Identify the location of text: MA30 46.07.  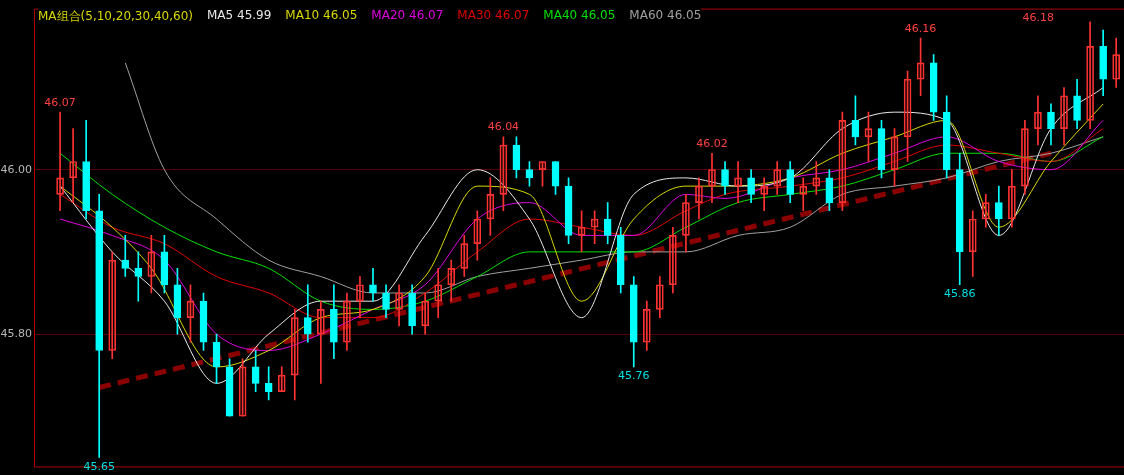
(493, 16).